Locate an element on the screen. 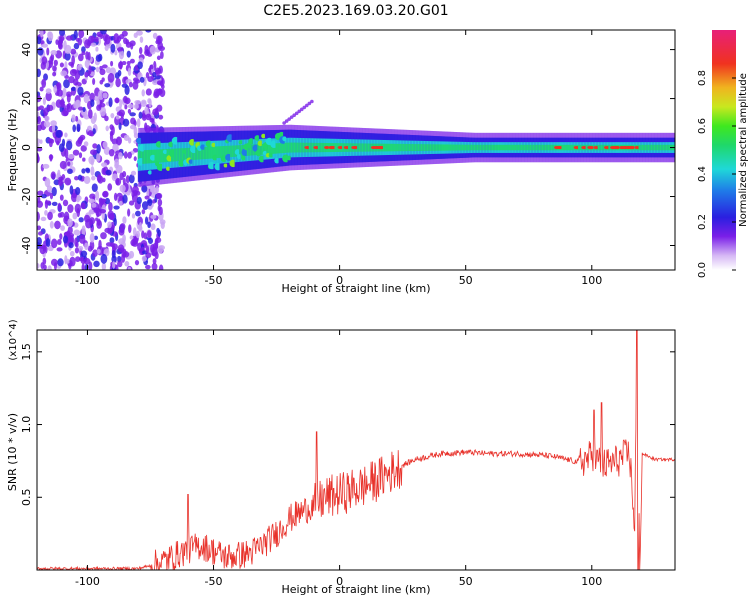 The height and width of the screenshot is (600, 750). x-tick-label: 100 is located at coordinates (591, 581).